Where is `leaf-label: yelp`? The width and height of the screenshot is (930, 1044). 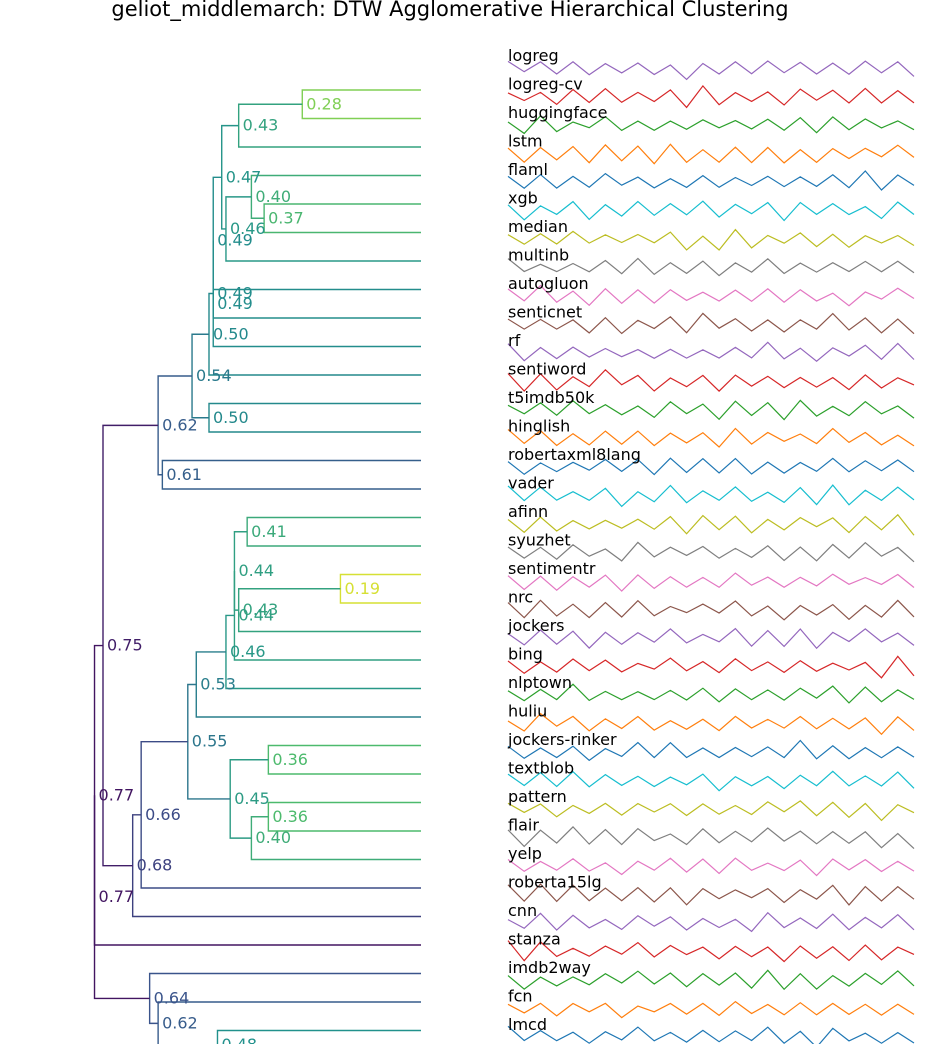 leaf-label: yelp is located at coordinates (525, 853).